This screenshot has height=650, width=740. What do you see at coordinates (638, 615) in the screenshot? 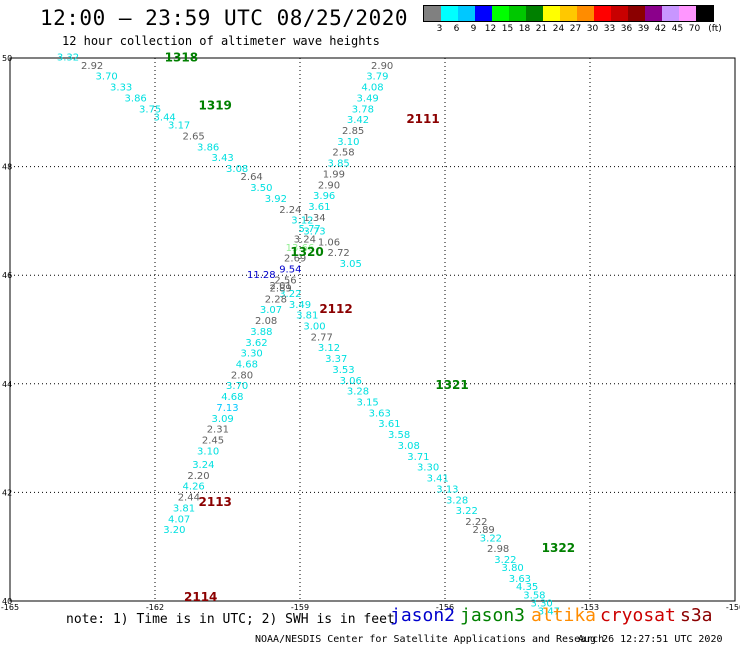
I see `sat-cryosat-label: cryosat` at bounding box center [638, 615].